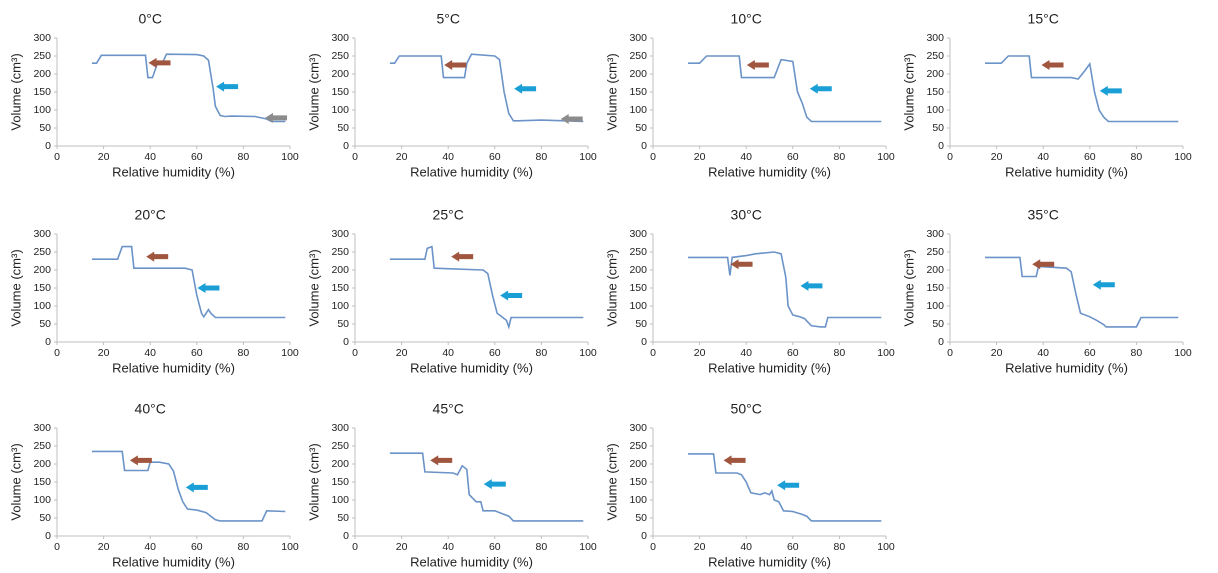  Describe the element at coordinates (746, 19) in the screenshot. I see `panel-title: 10°C` at that location.